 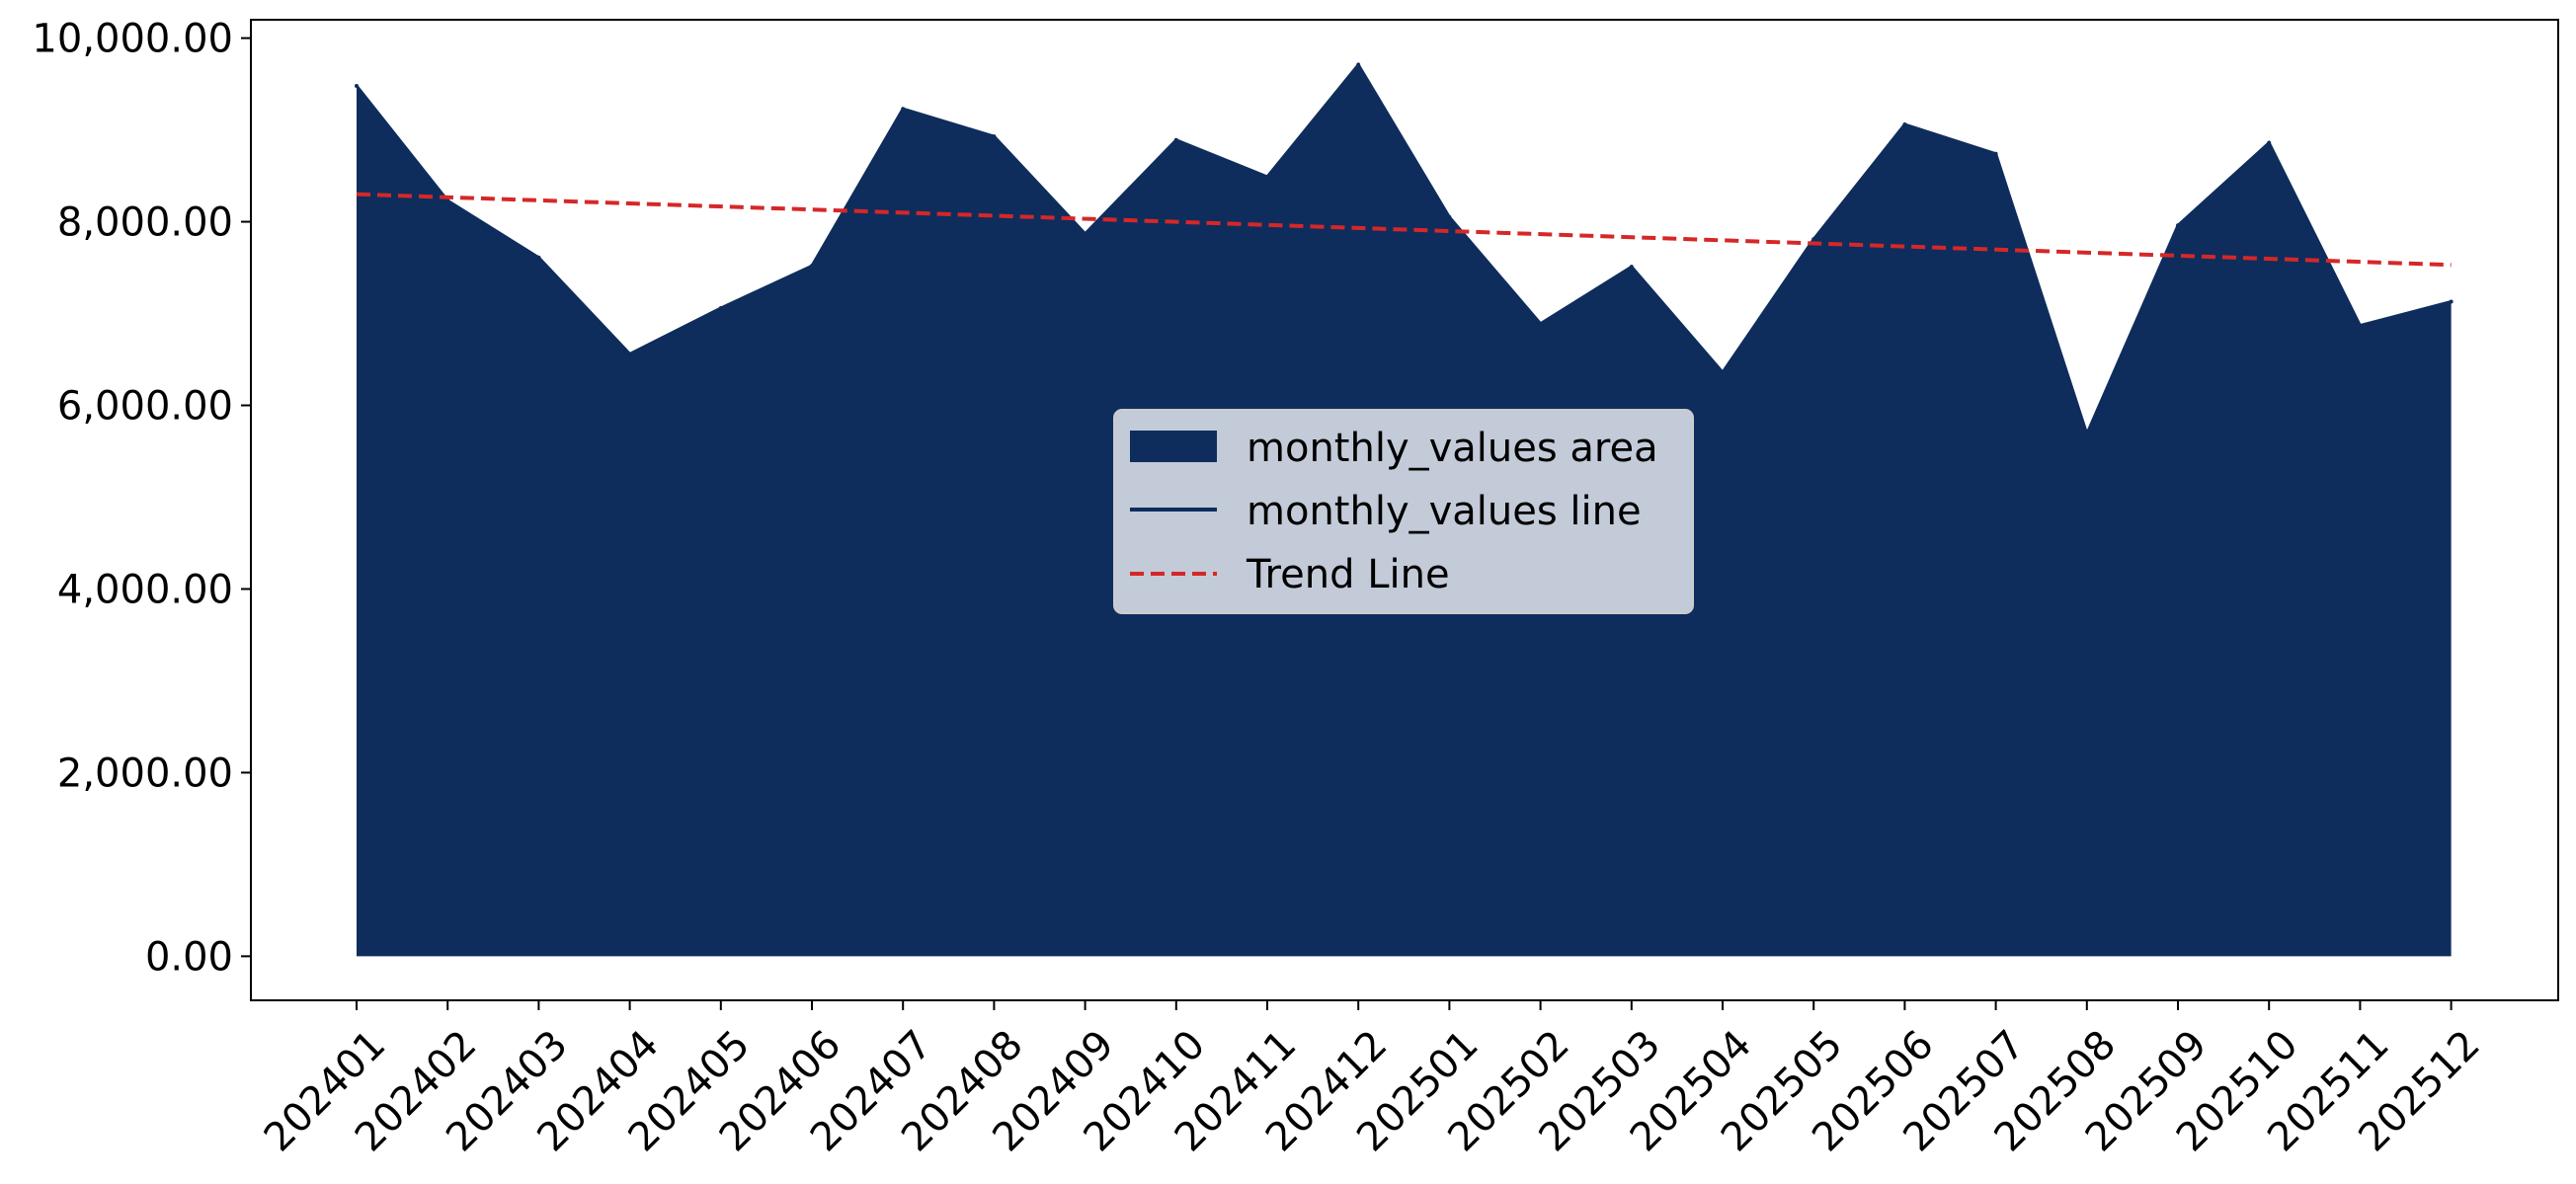 What do you see at coordinates (145, 773) in the screenshot?
I see `y-tick-label: 2,000.00` at bounding box center [145, 773].